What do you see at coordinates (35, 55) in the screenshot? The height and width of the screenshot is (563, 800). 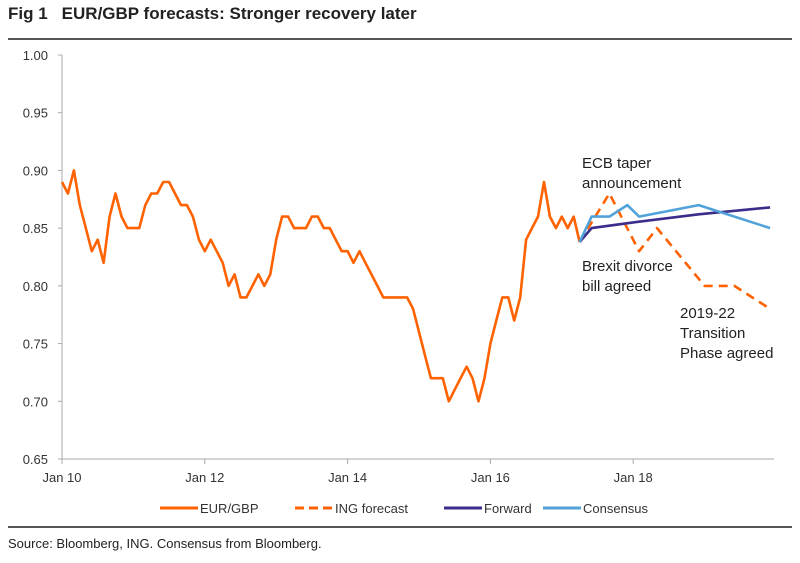 I see `y-tick-label: 1.00` at bounding box center [35, 55].